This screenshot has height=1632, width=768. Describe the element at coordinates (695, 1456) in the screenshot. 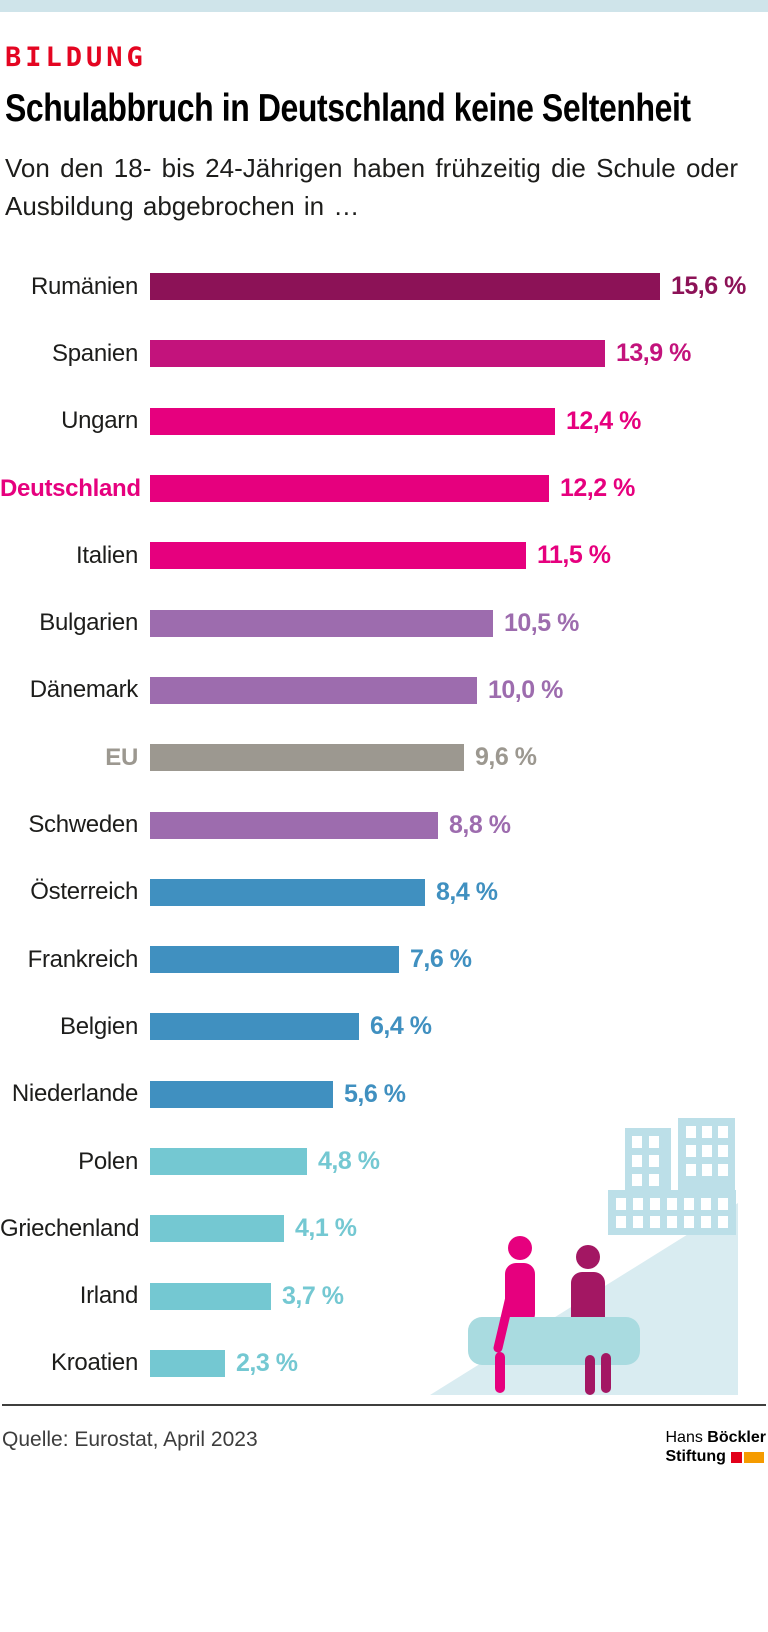

I see `logo-stiftung: Stiftung` at that location.